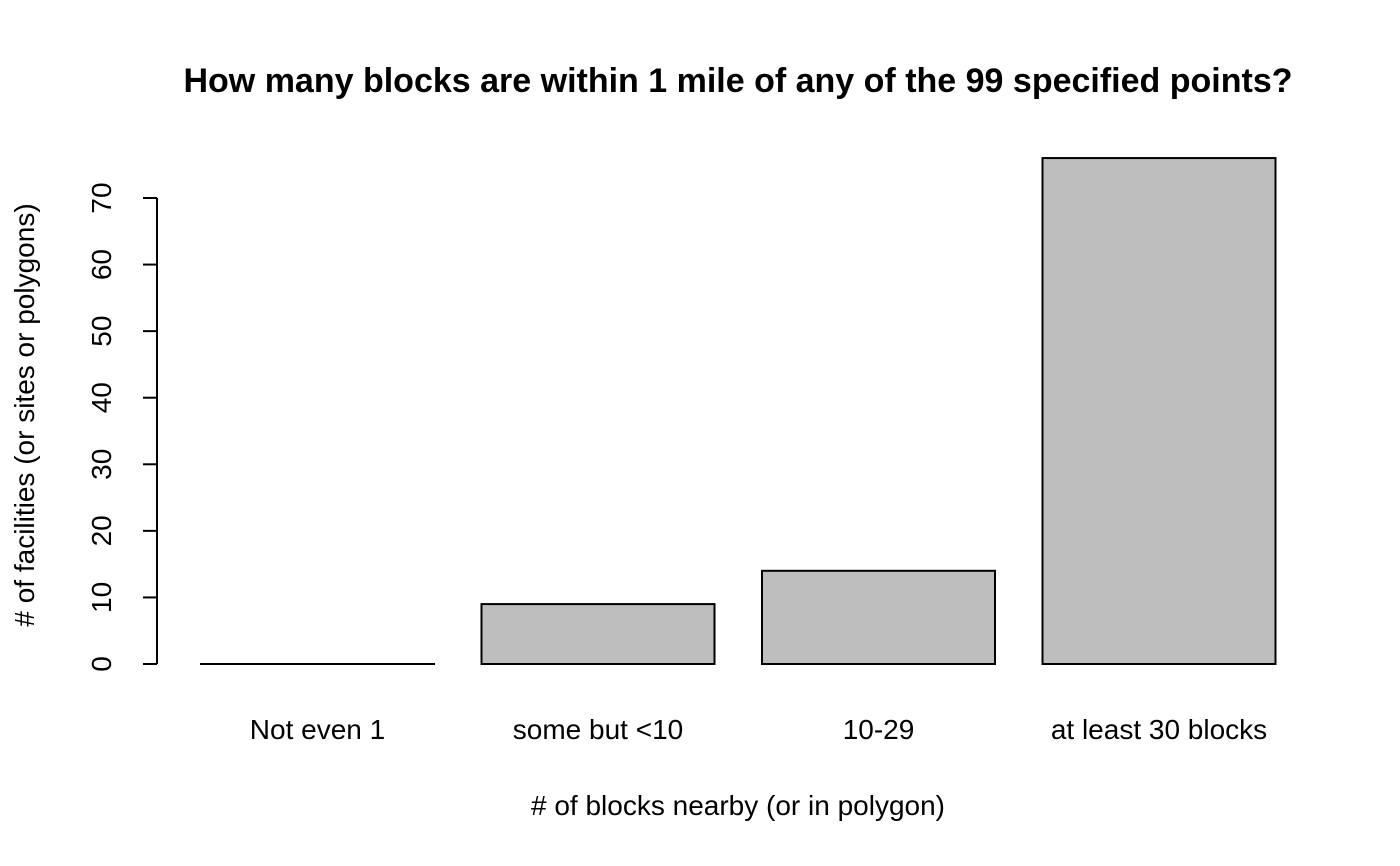 This screenshot has height=866, width=1400. I want to click on y-tick-label: 10, so click(101, 597).